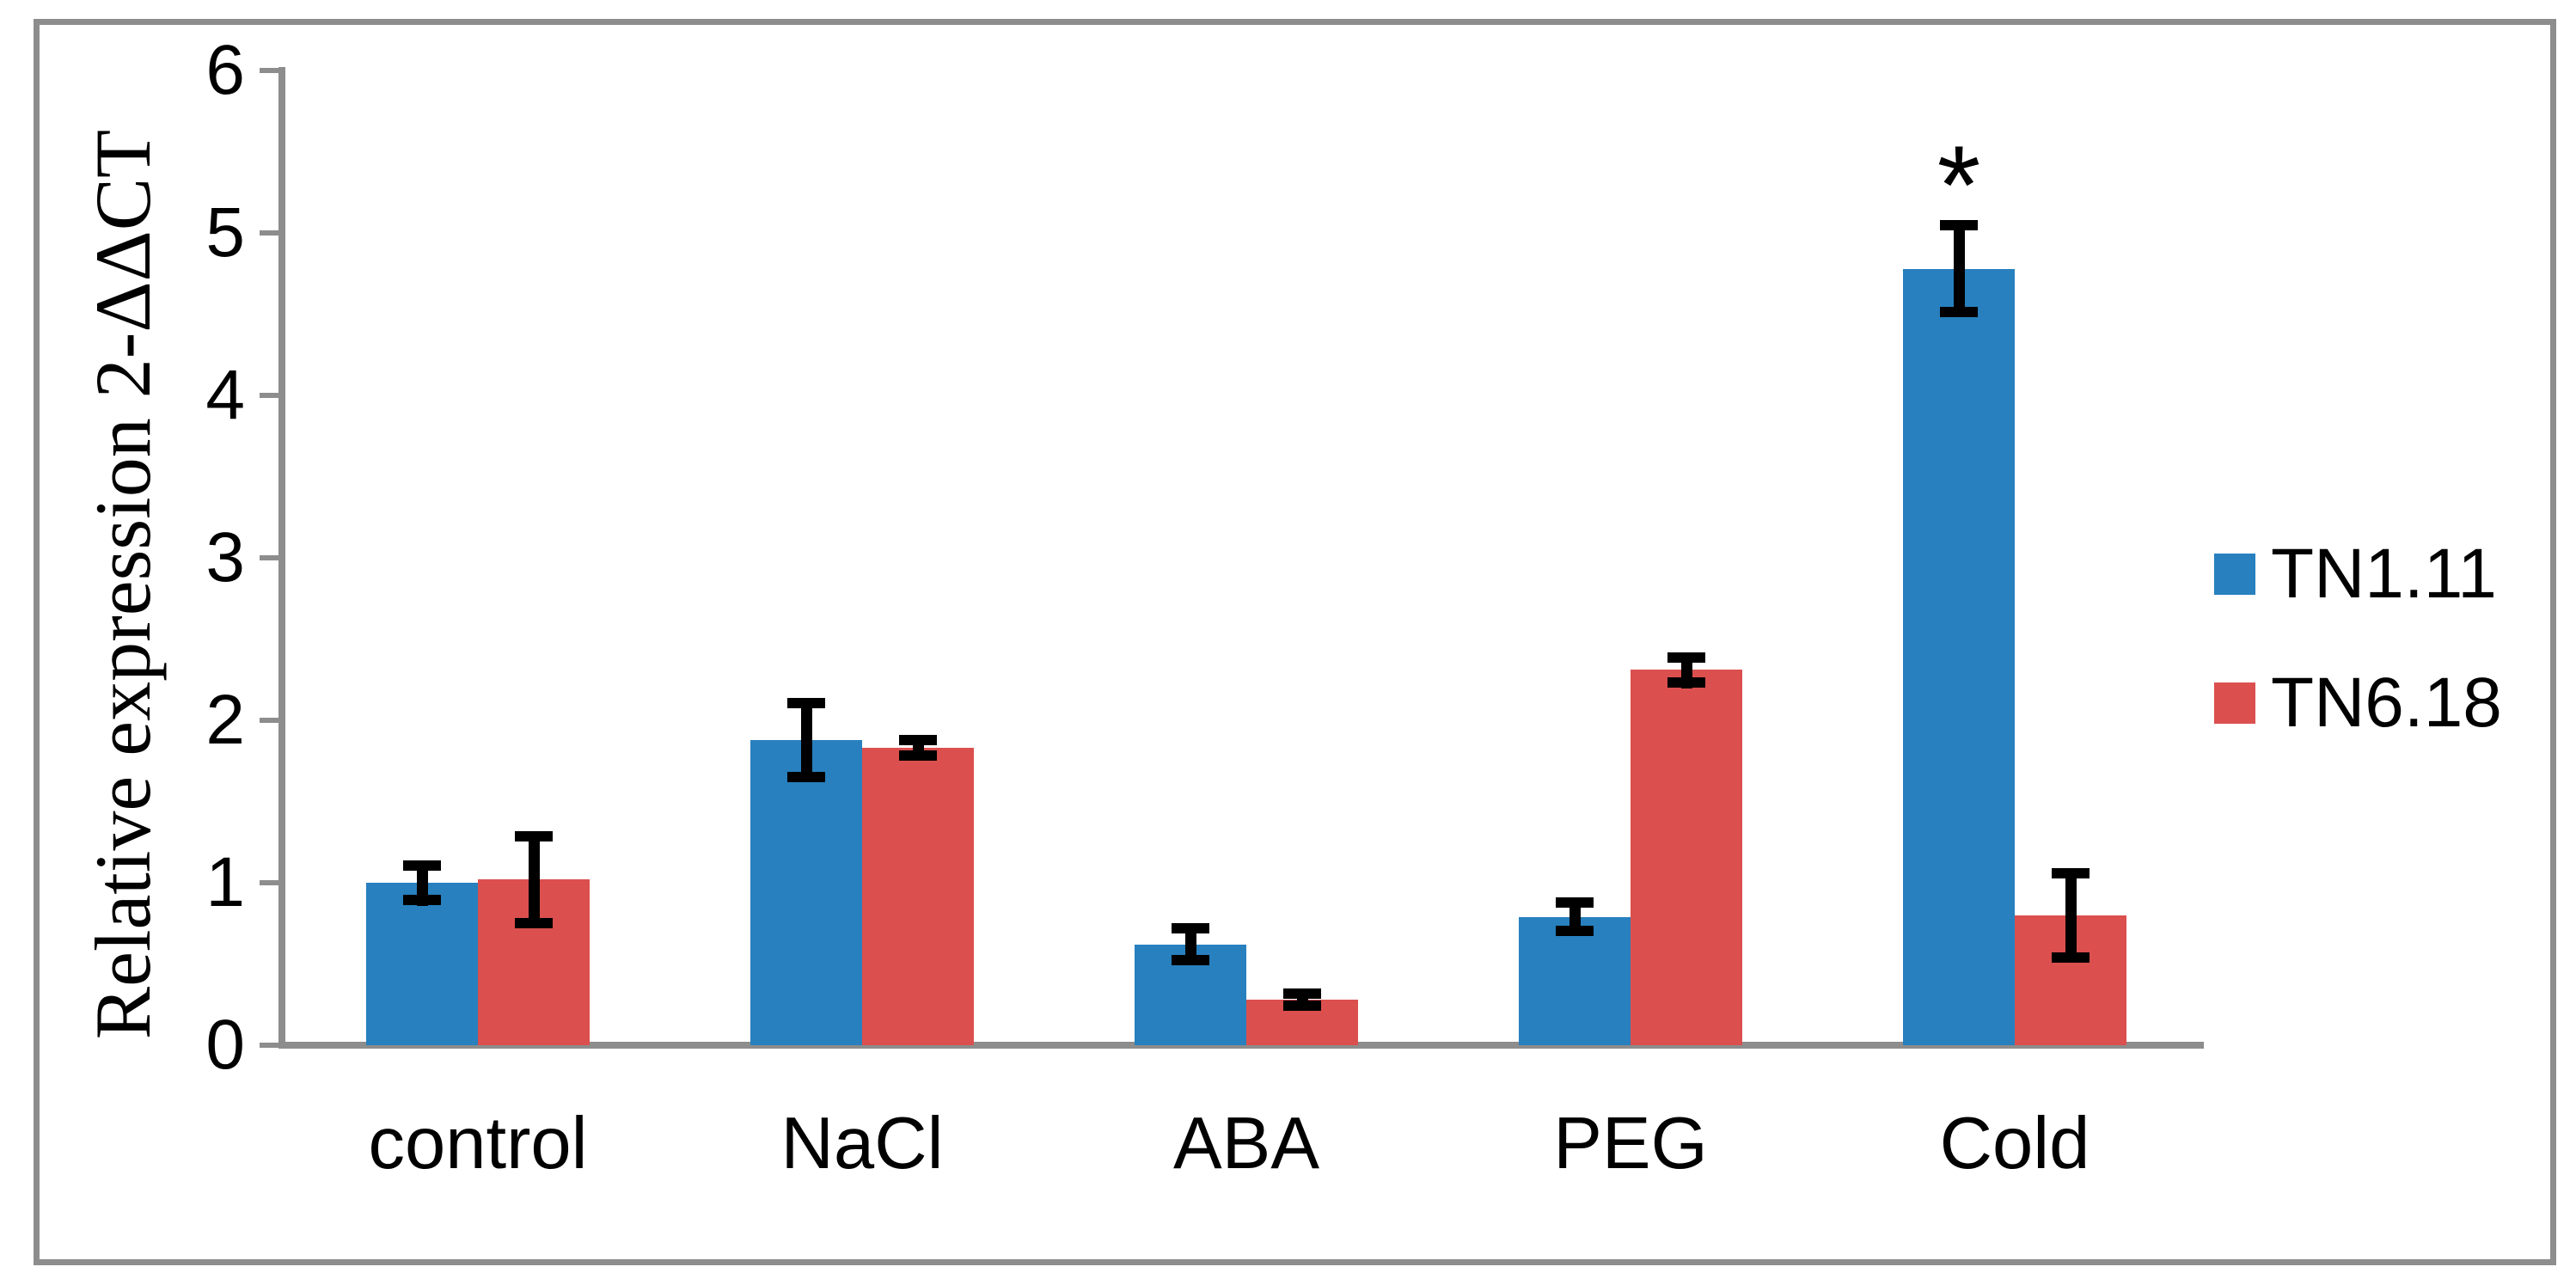 This screenshot has height=1279, width=2576. Describe the element at coordinates (422, 865) in the screenshot. I see `error-bar-TN1.11-control-cap-top` at that location.